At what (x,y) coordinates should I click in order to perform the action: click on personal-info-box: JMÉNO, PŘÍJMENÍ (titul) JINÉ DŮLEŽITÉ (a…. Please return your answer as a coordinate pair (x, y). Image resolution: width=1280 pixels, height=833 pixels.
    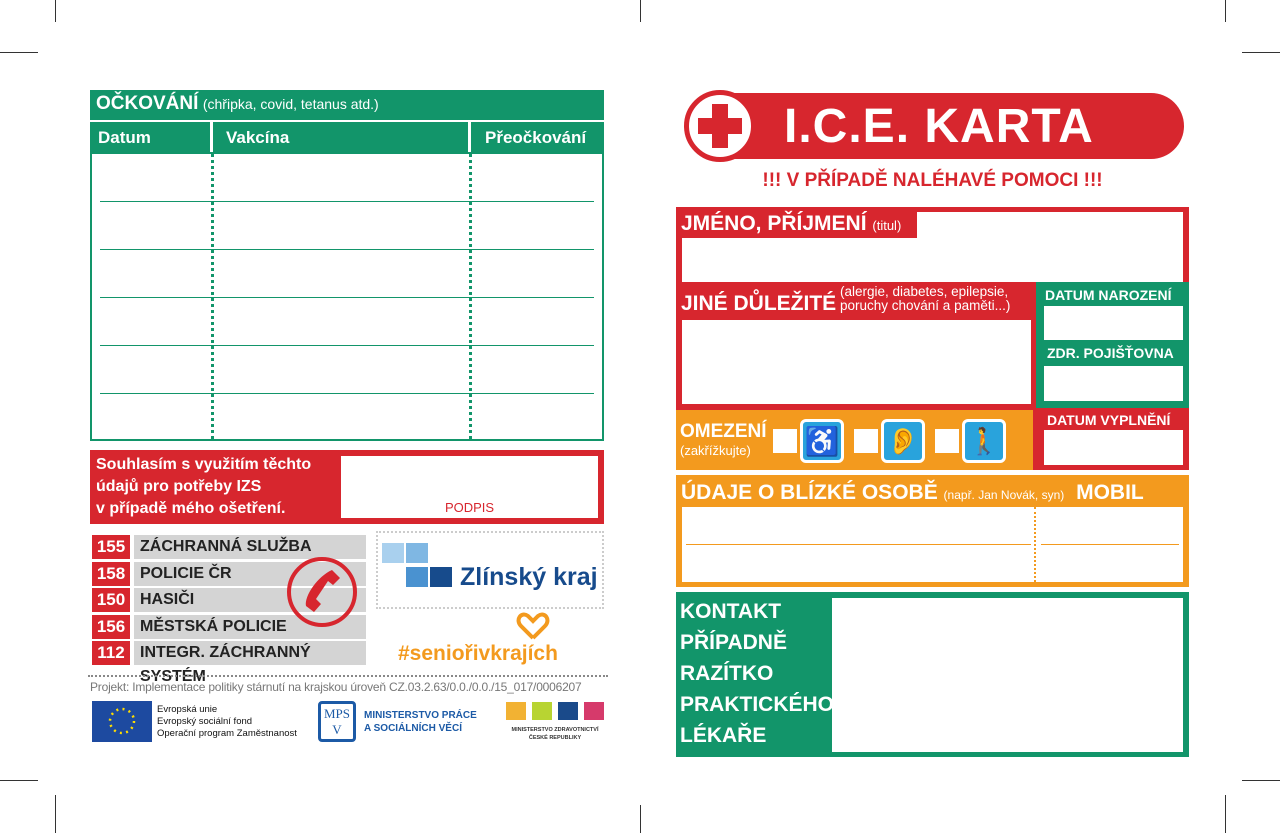
    Looking at the image, I should click on (932, 338).